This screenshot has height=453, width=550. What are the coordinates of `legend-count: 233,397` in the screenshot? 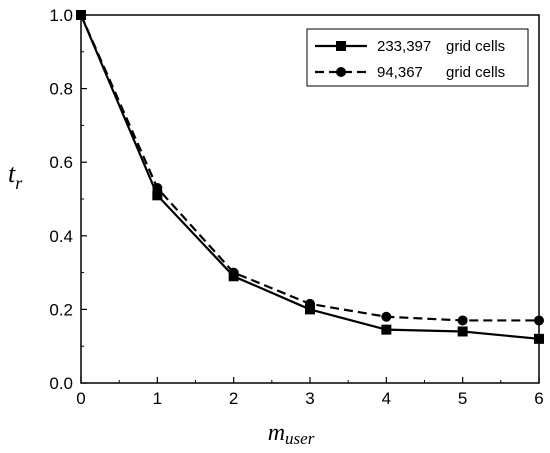 It's located at (404, 46).